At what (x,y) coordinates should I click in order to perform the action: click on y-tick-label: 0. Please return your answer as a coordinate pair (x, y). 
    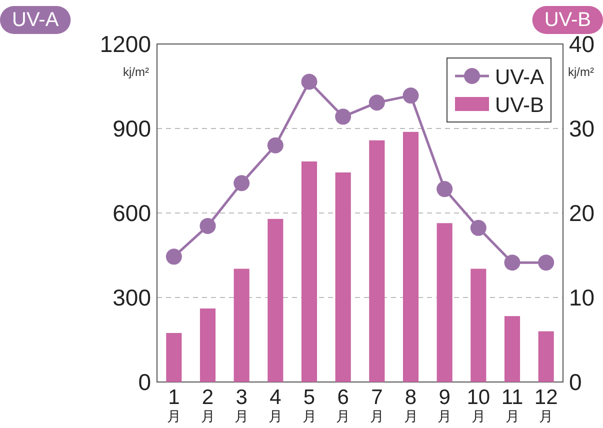
    Looking at the image, I should click on (144, 382).